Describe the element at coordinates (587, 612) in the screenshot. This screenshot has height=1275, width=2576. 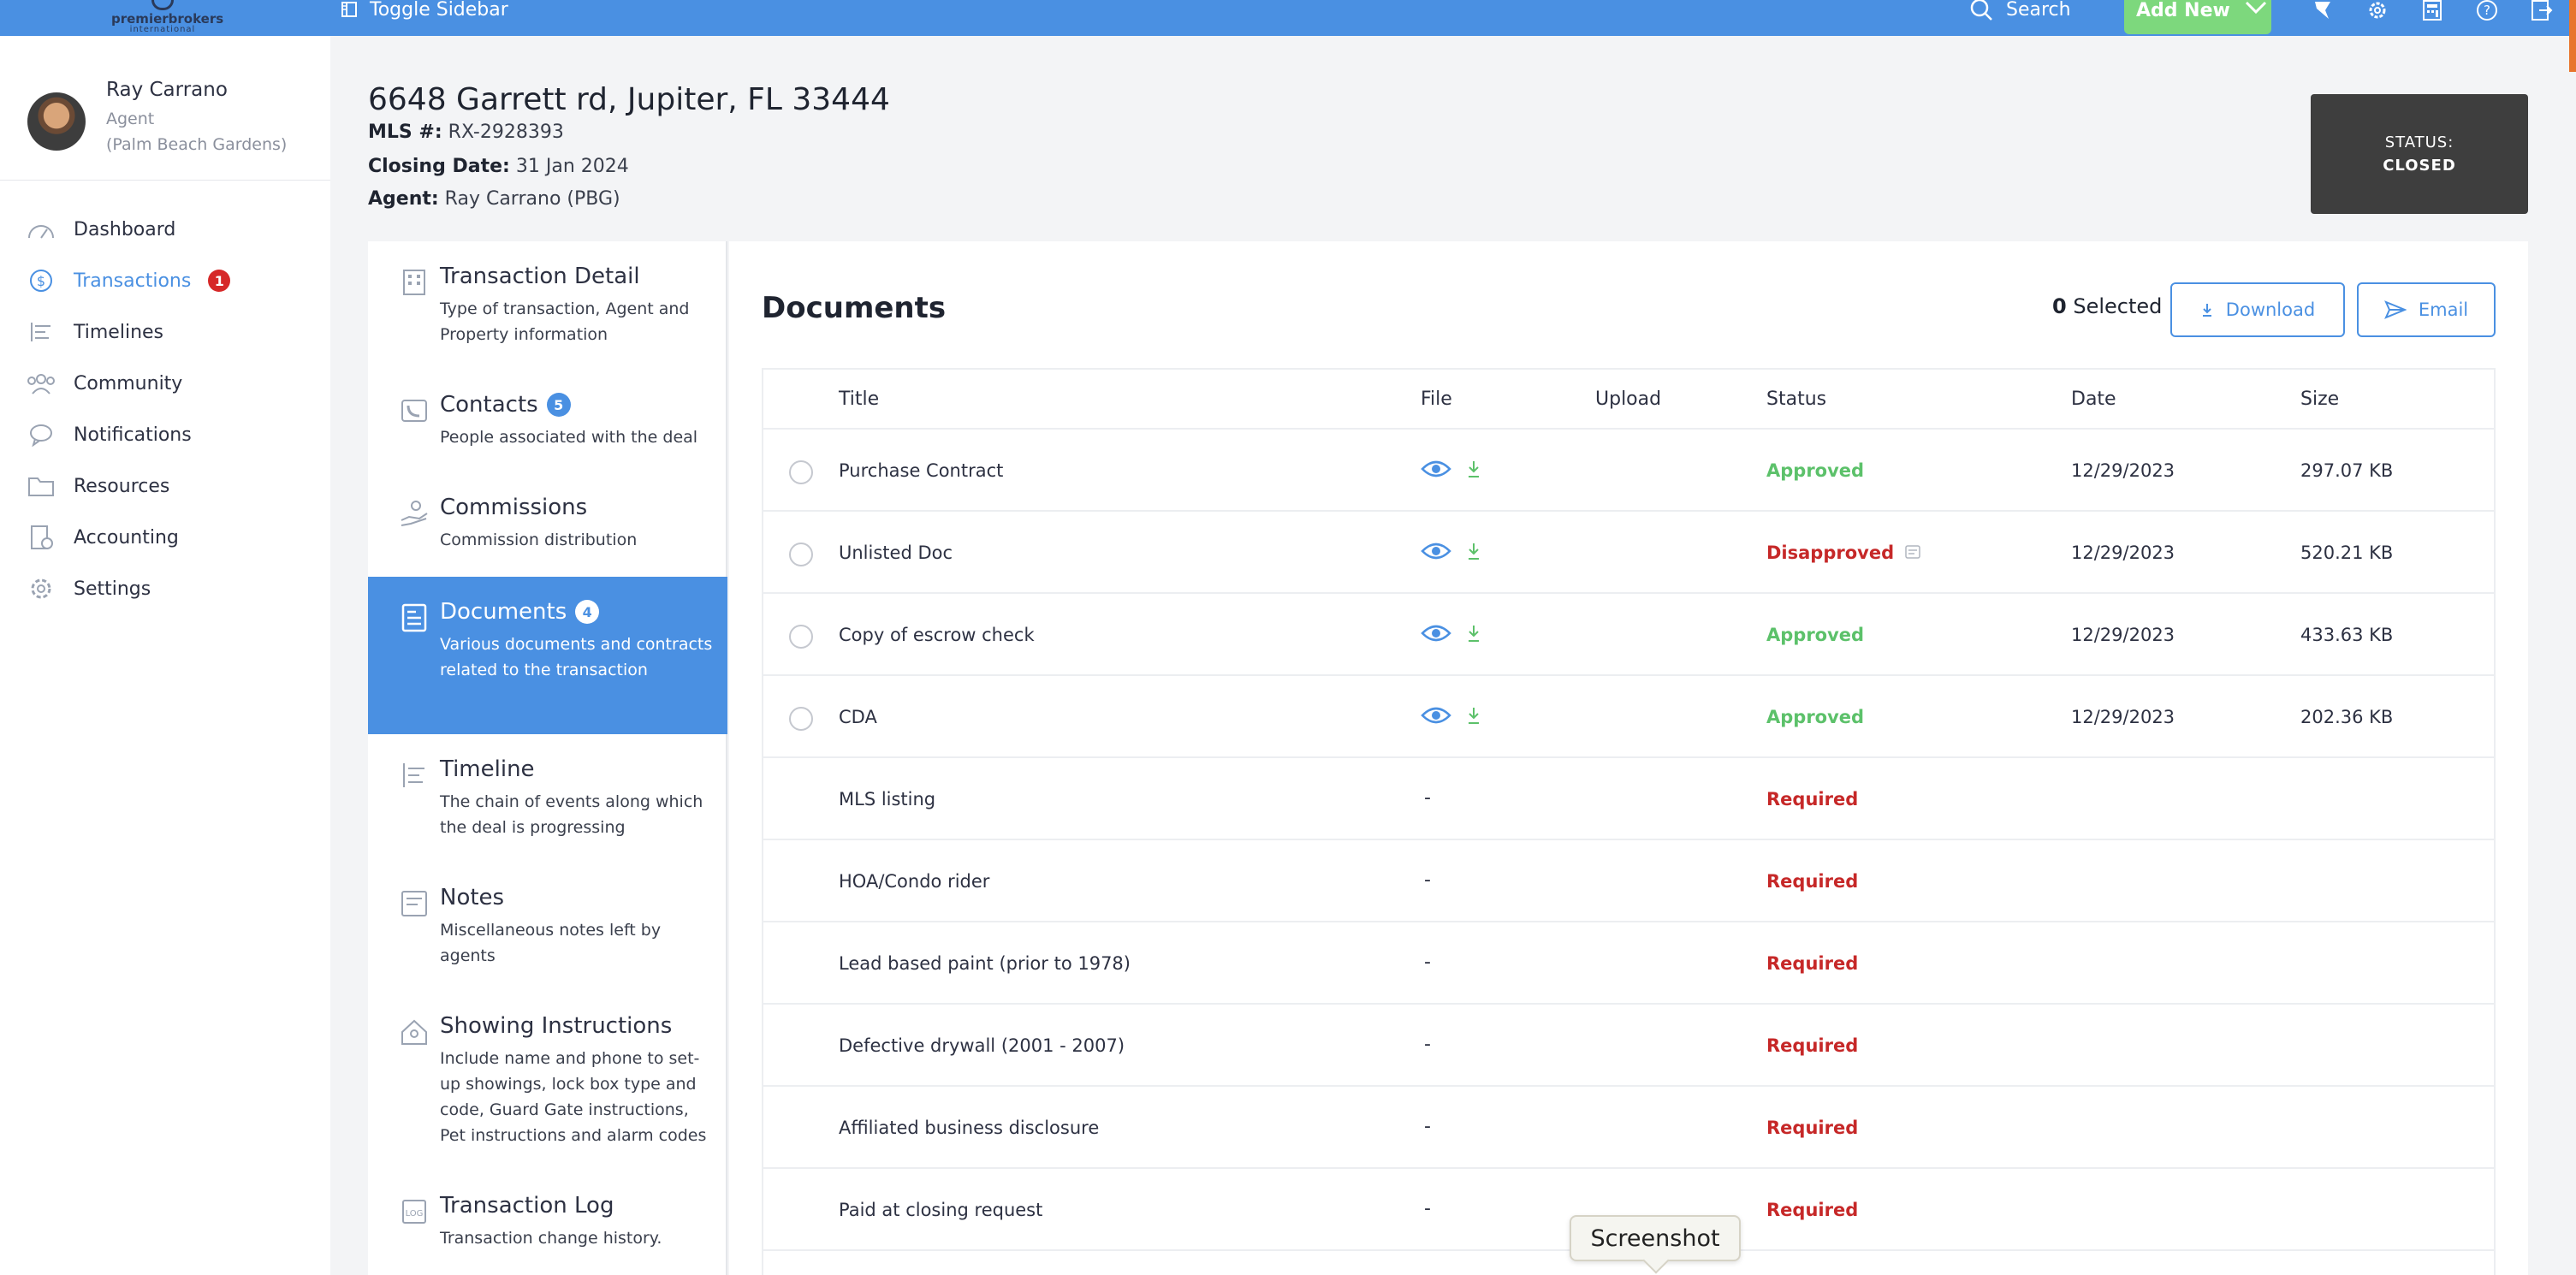
I see `documents-count-badge: 4` at that location.